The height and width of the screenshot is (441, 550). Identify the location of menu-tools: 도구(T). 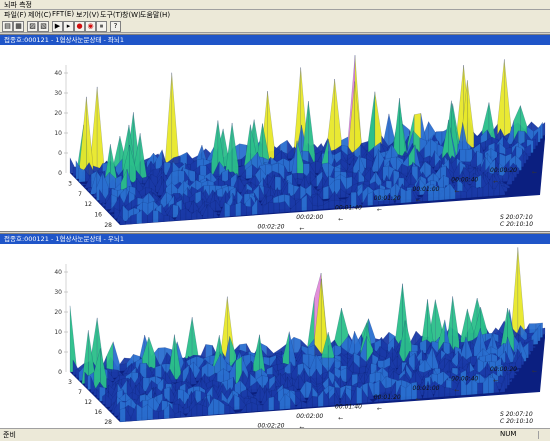
(111, 15).